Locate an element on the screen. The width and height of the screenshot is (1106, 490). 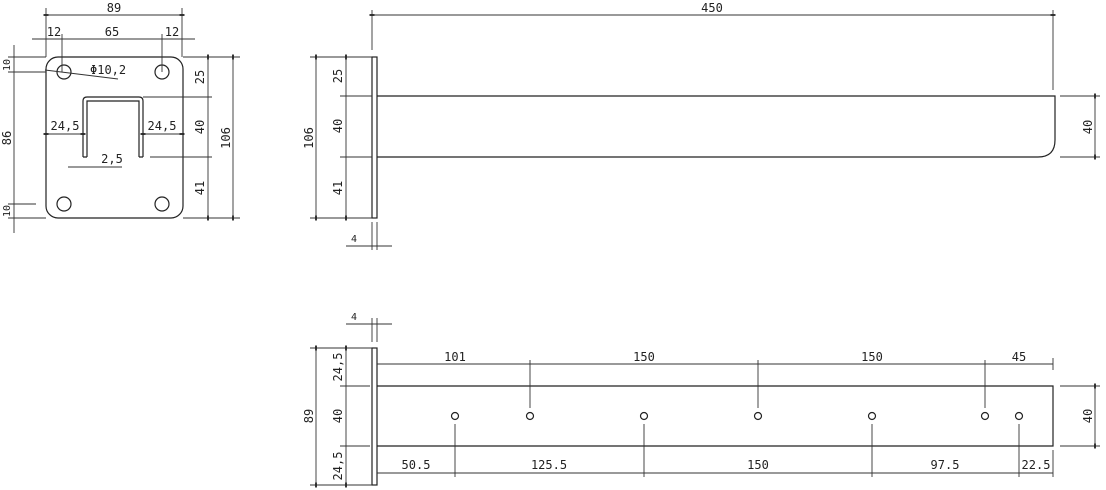
side-arm is located at coordinates (716, 126).